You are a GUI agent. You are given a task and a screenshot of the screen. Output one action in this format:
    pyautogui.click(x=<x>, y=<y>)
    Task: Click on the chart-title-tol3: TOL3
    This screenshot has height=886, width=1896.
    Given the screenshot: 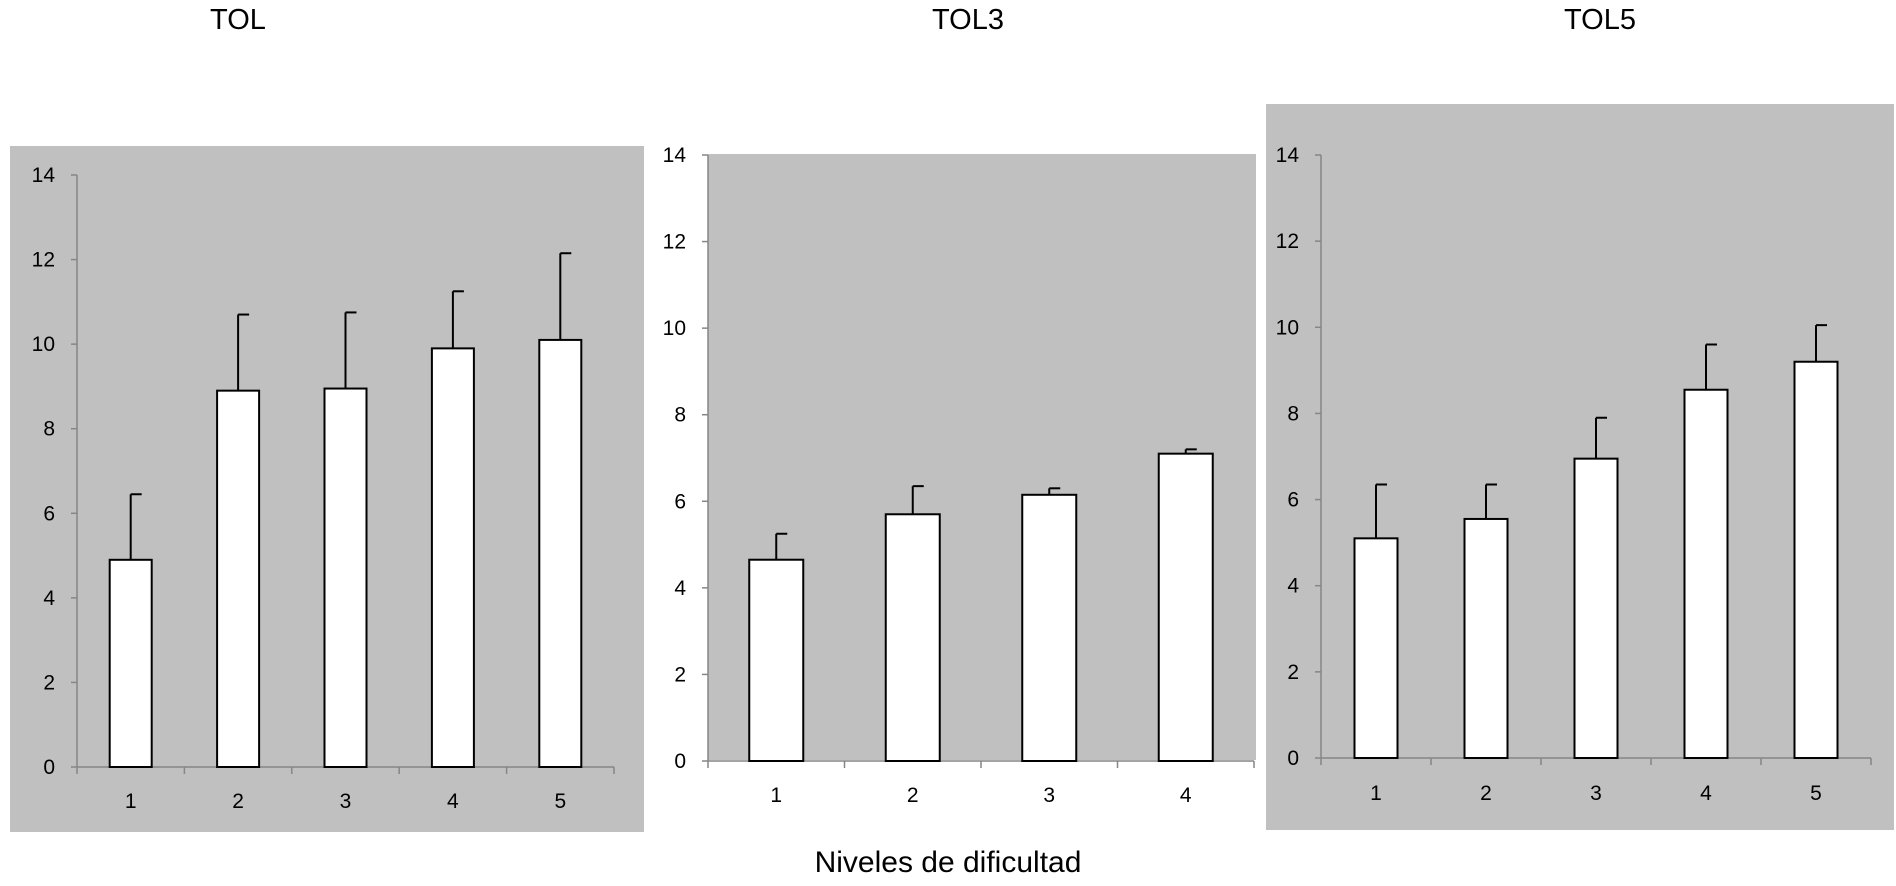 What is the action you would take?
    pyautogui.click(x=967, y=20)
    